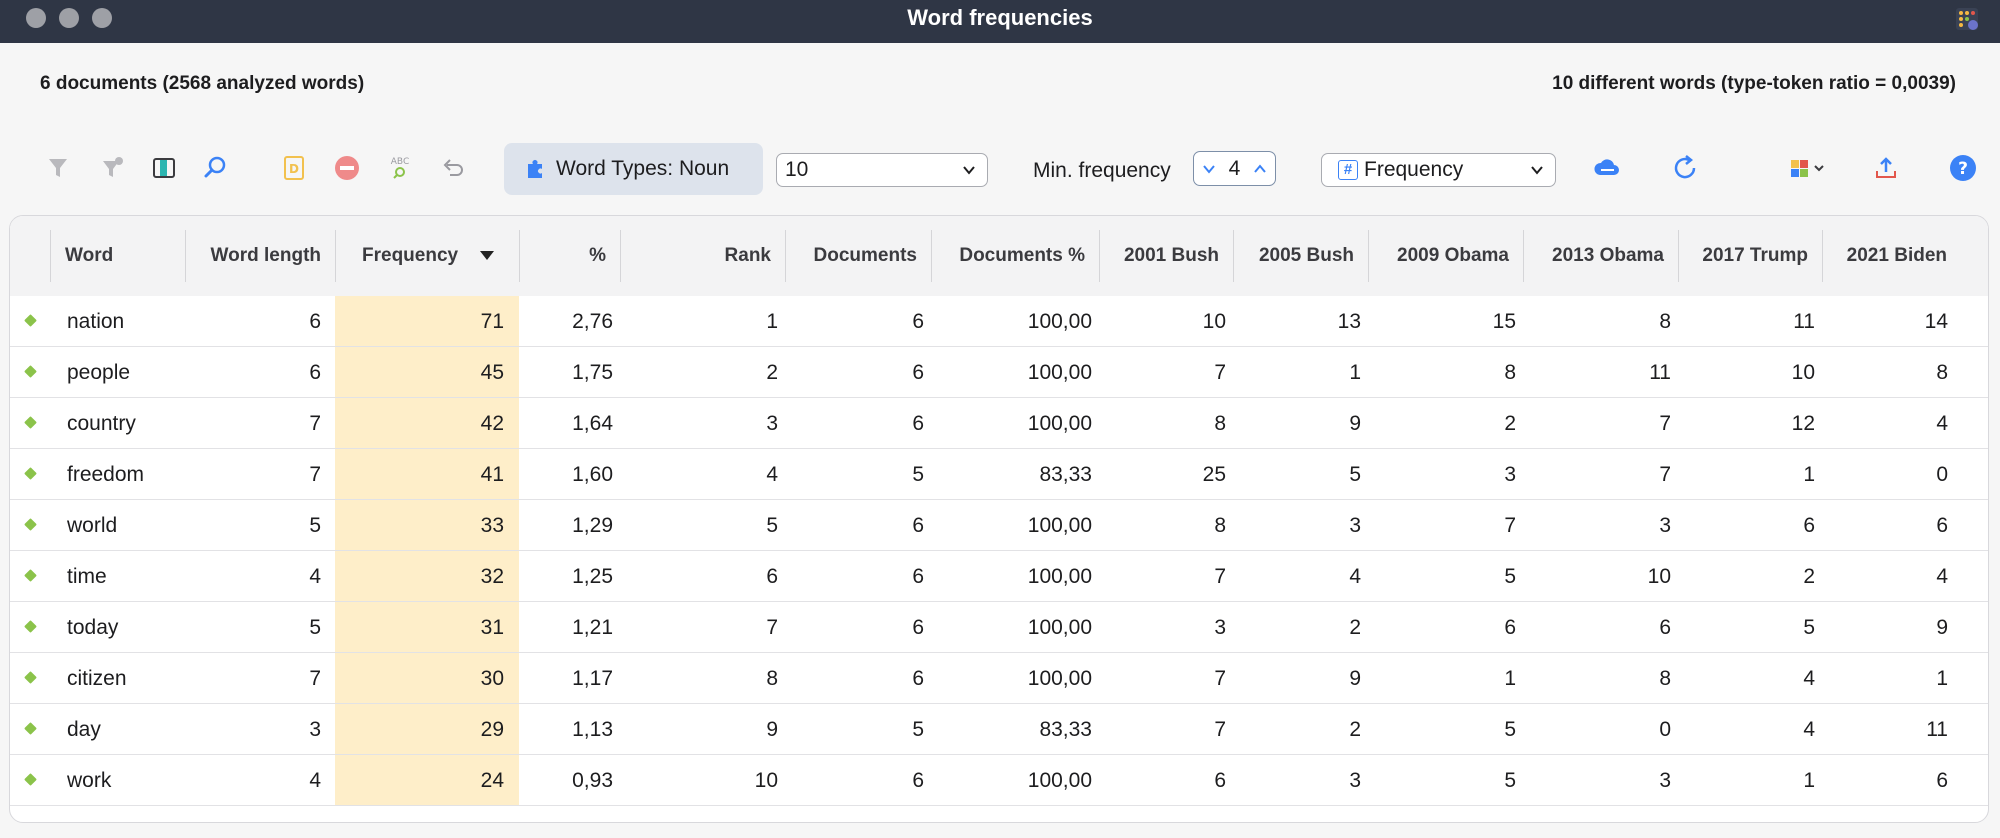 Image resolution: width=2000 pixels, height=838 pixels. Describe the element at coordinates (999, 474) in the screenshot. I see `table-row: freedom 7 41 1,60 4 5 83,33 25 5 3 7 1 0` at that location.